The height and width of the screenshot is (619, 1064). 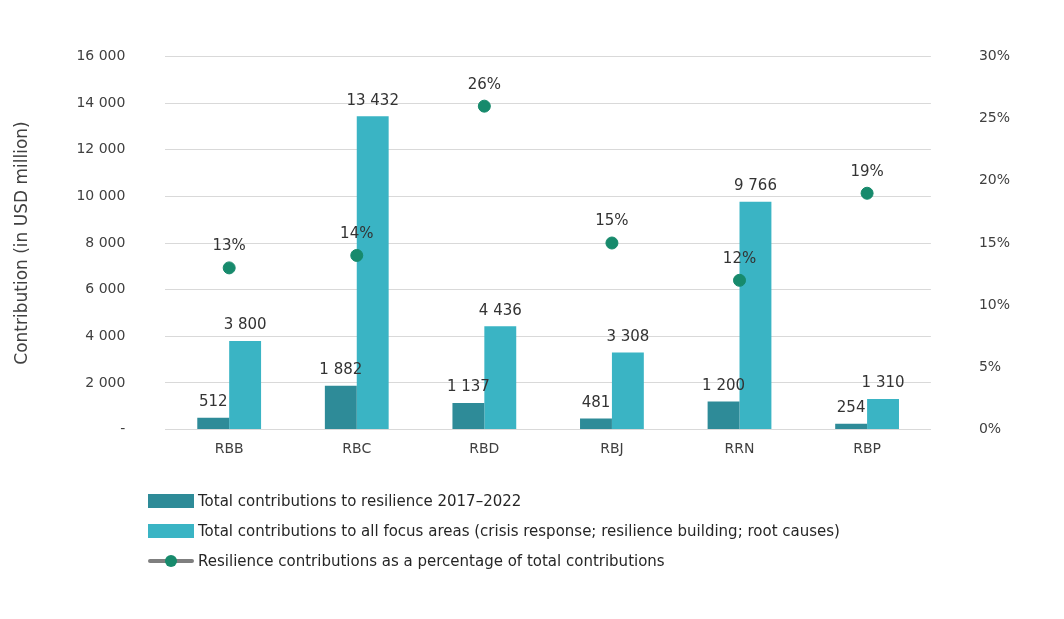 I want to click on legend-label: Resilience contributions as a percentage of total contributions, so click(x=431, y=561).